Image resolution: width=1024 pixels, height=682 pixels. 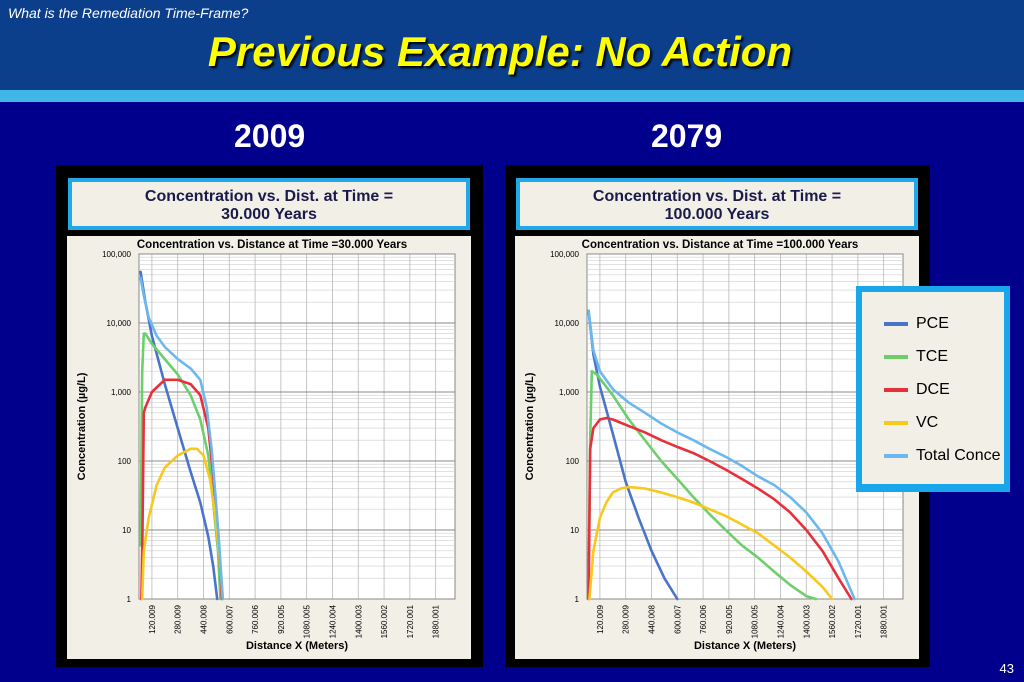 I want to click on legend-box: PCE TCE DCE VC Total Conce, so click(x=933, y=388).